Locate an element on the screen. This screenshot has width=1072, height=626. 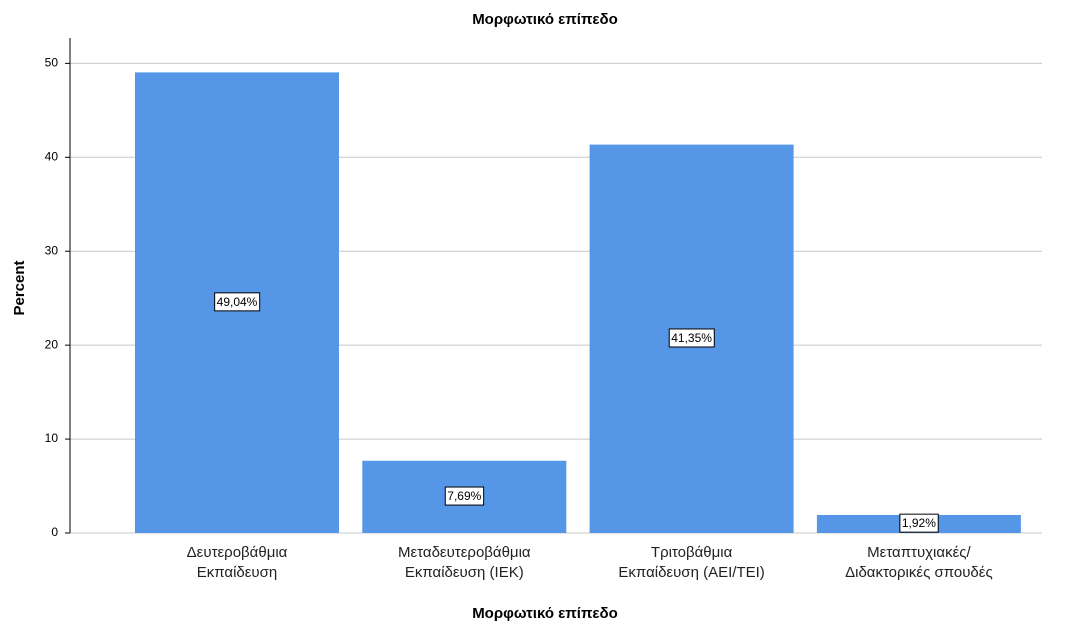
y-tick-label: 20 is located at coordinates (52, 344).